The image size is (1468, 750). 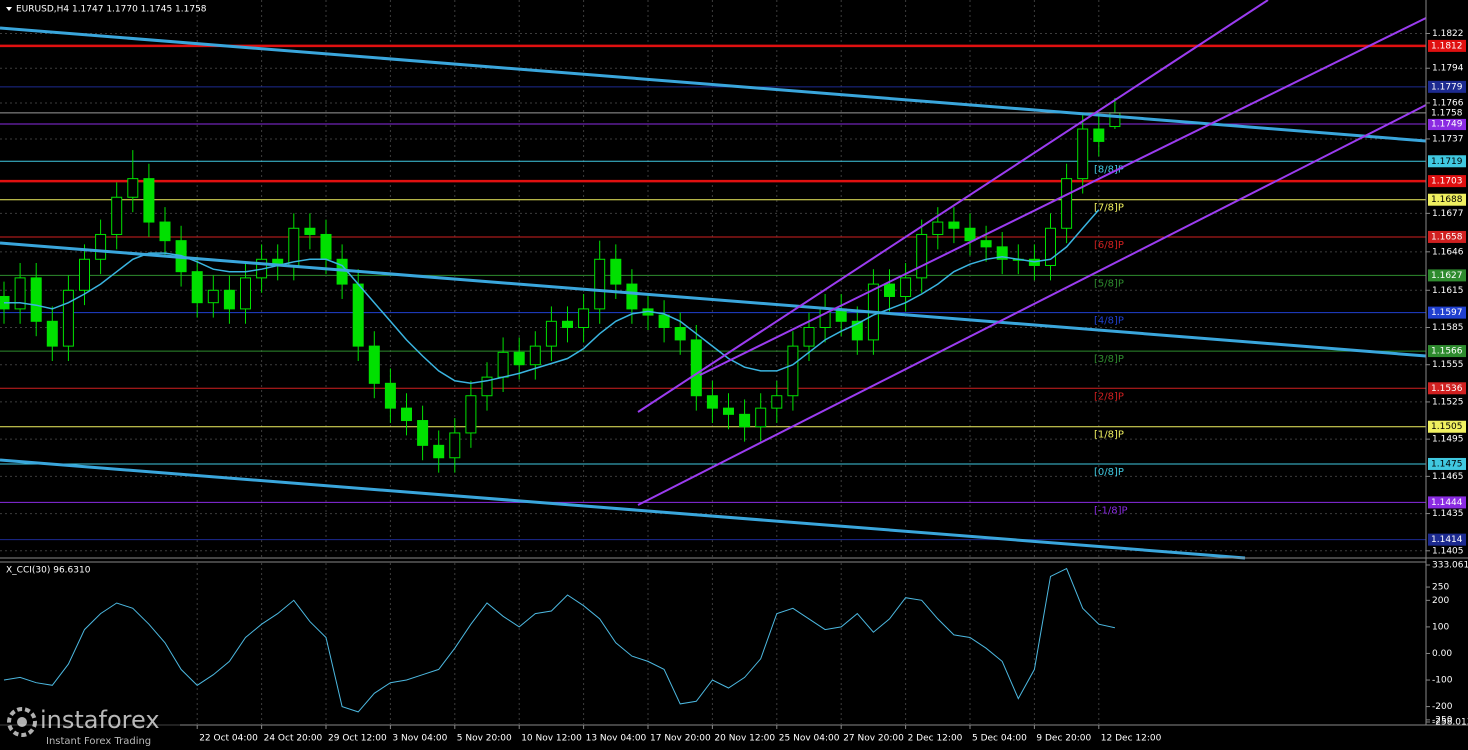 What do you see at coordinates (1448, 402) in the screenshot?
I see `y-tick-label: 1.1525` at bounding box center [1448, 402].